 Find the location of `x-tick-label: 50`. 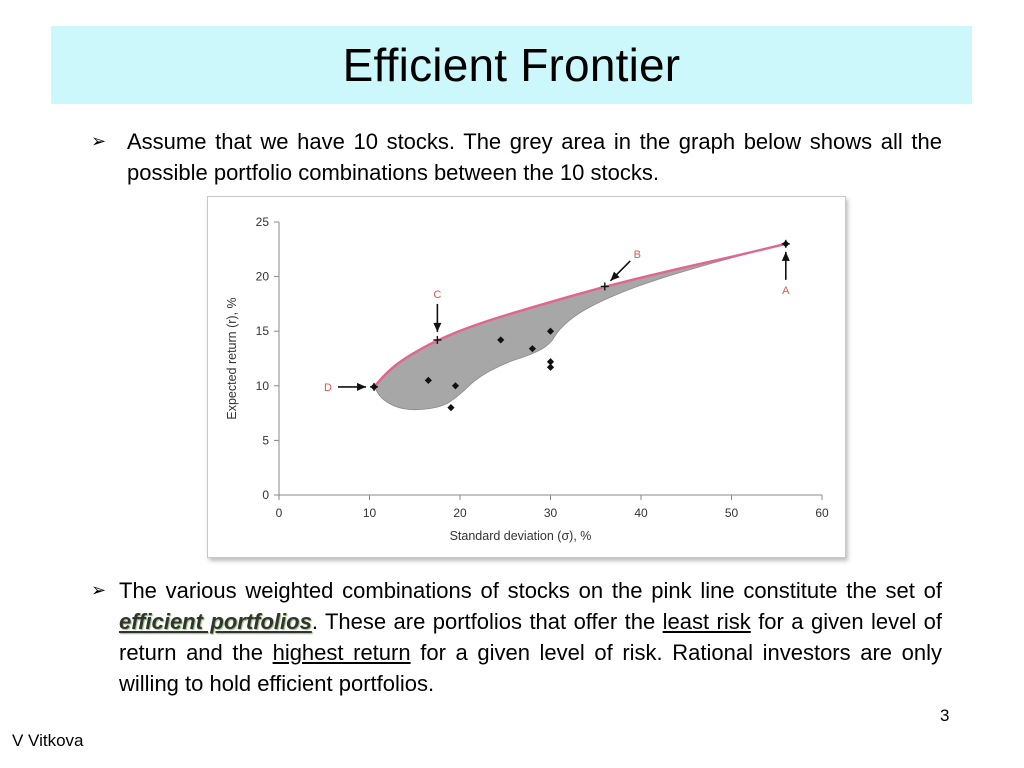

x-tick-label: 50 is located at coordinates (732, 513).